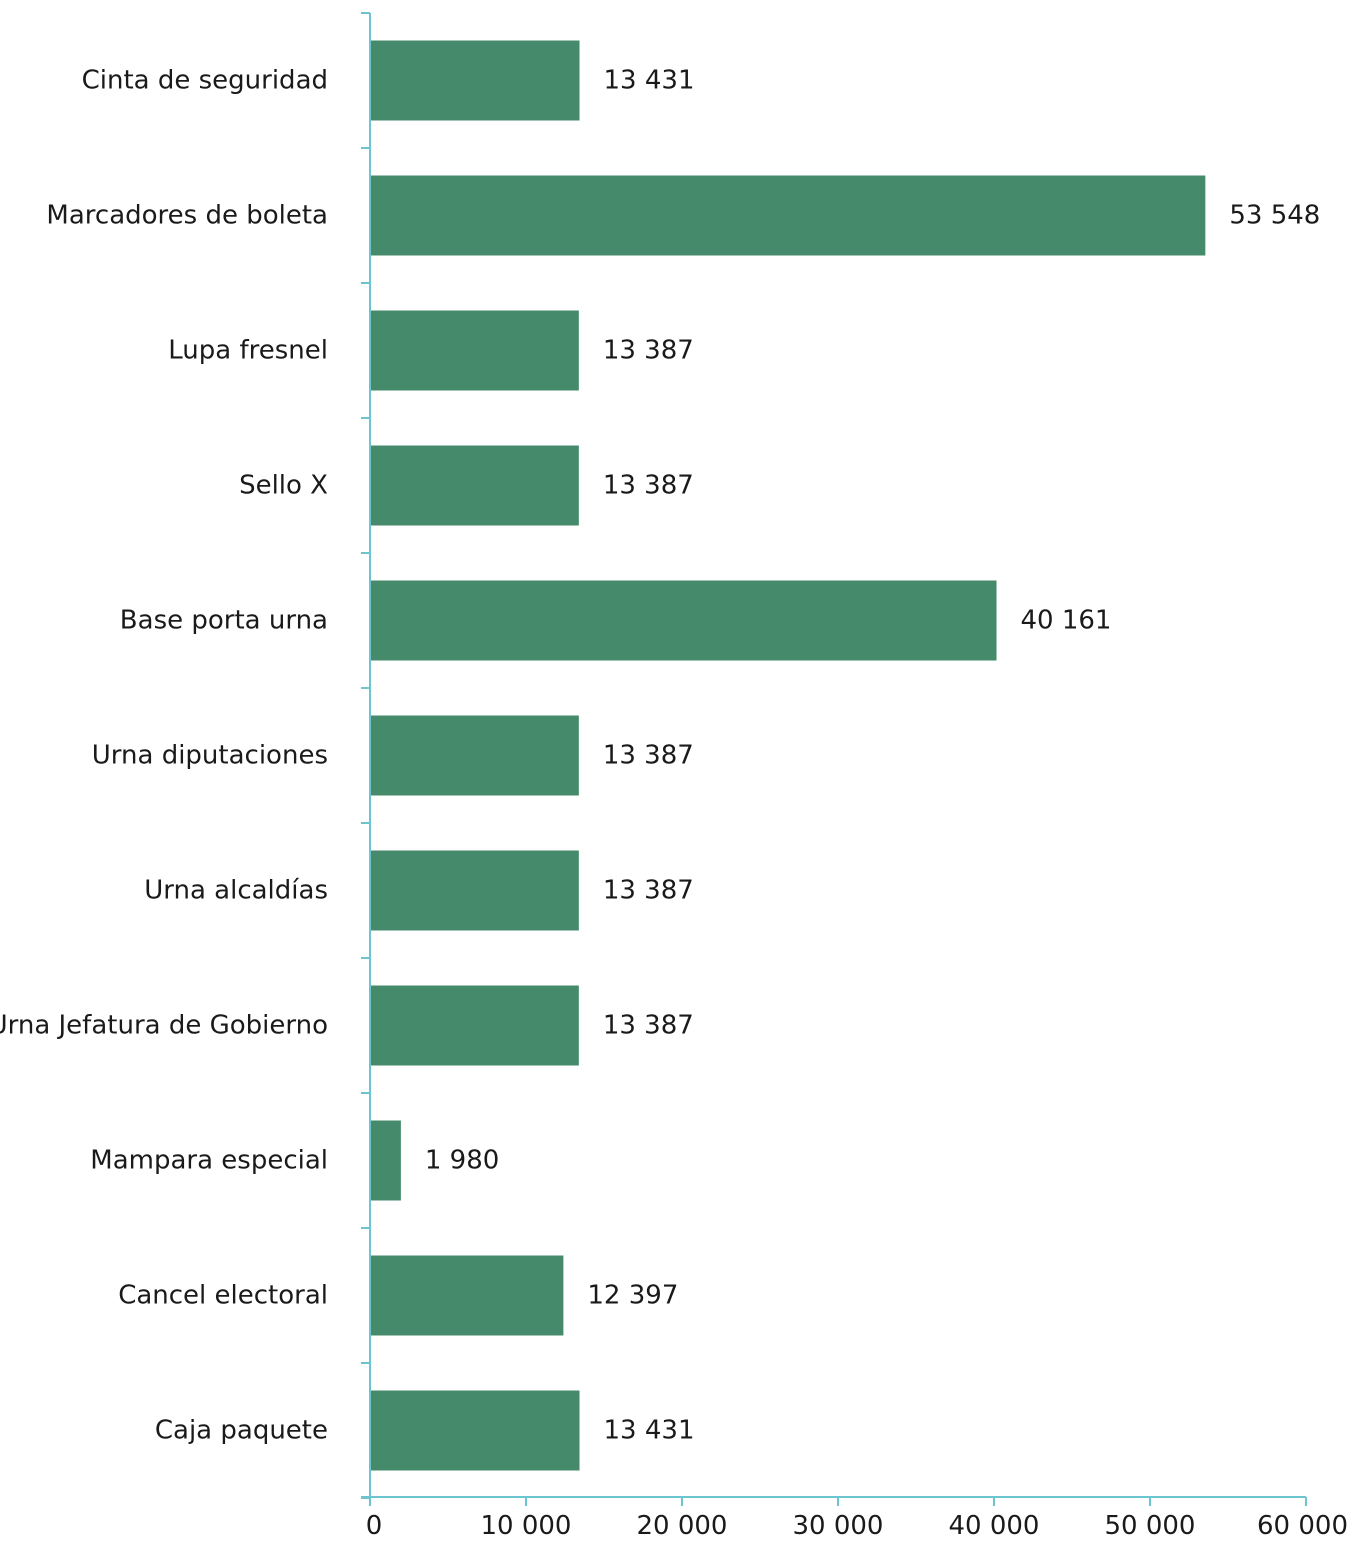 The image size is (1365, 1541). What do you see at coordinates (1066, 621) in the screenshot?
I see `value-label: 40 161` at bounding box center [1066, 621].